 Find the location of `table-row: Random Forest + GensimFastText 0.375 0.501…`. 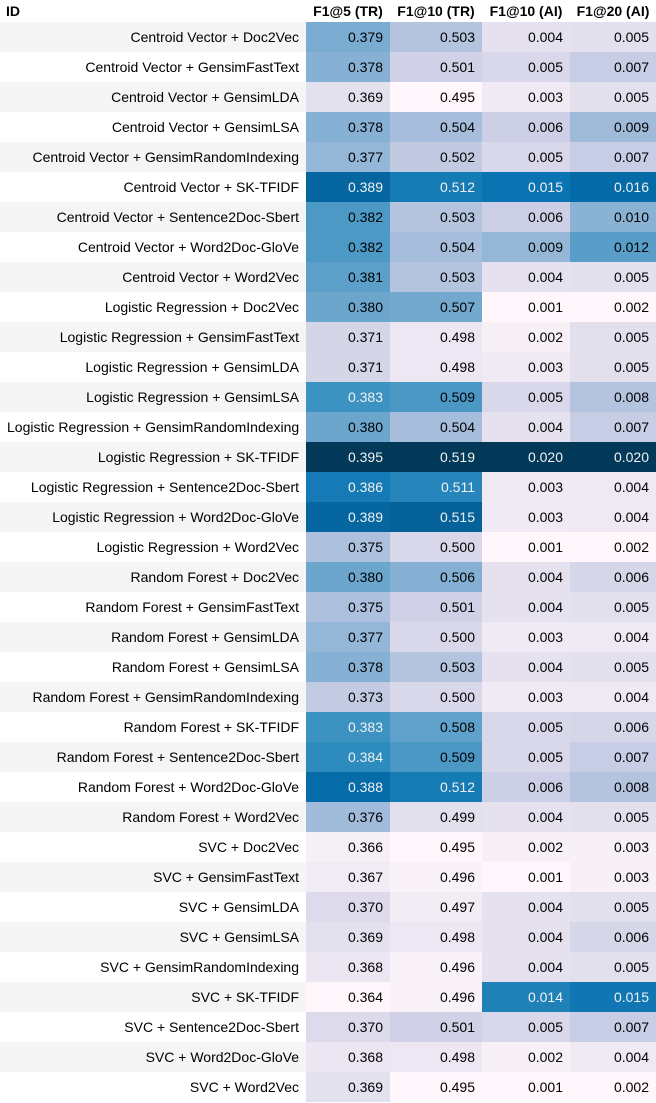

table-row: Random Forest + GensimFastText 0.375 0.501… is located at coordinates (328, 607).